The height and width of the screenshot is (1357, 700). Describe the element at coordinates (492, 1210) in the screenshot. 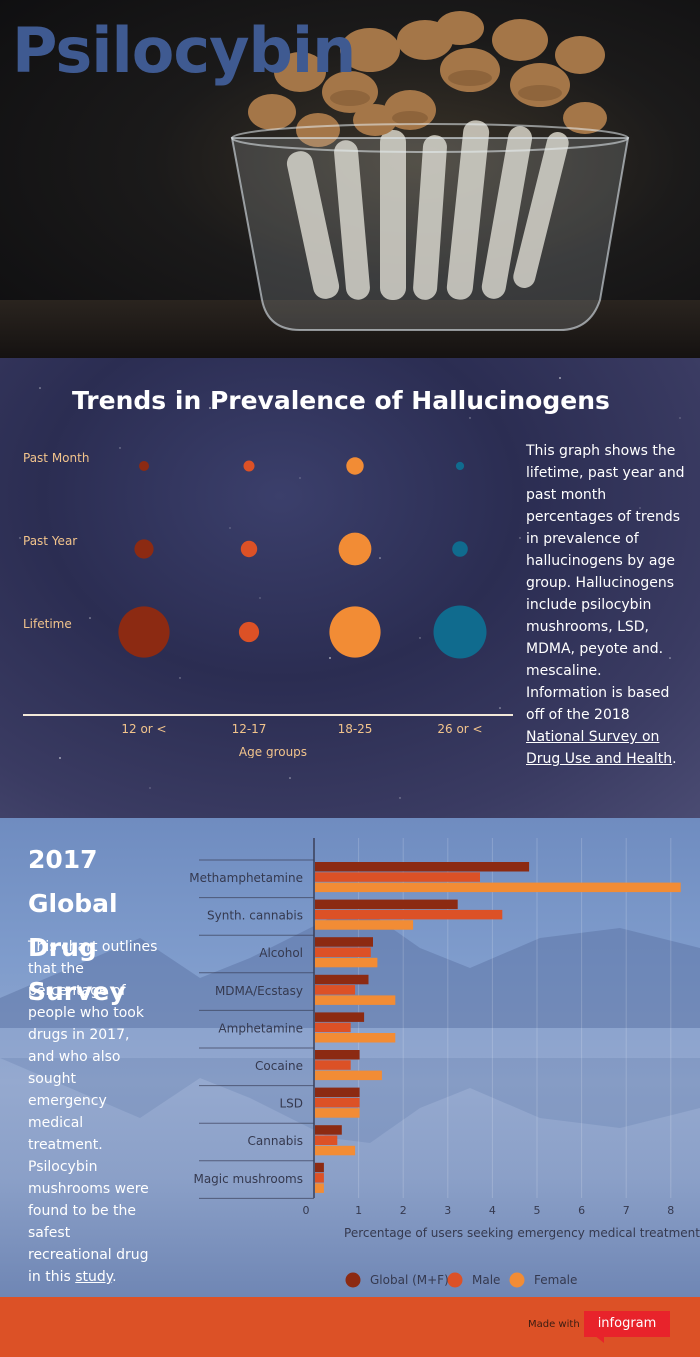

I see `x-tick-label-4: 4` at that location.